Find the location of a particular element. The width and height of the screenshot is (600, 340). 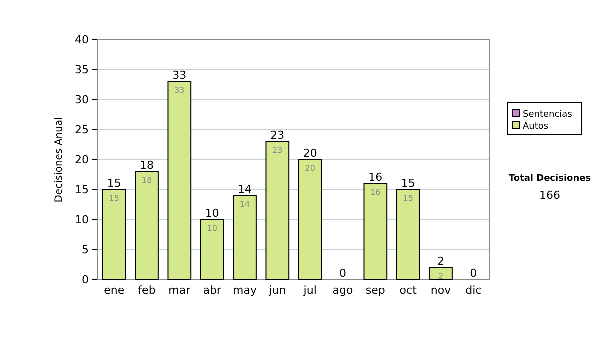

y-tick-label: 5 is located at coordinates (85, 250).